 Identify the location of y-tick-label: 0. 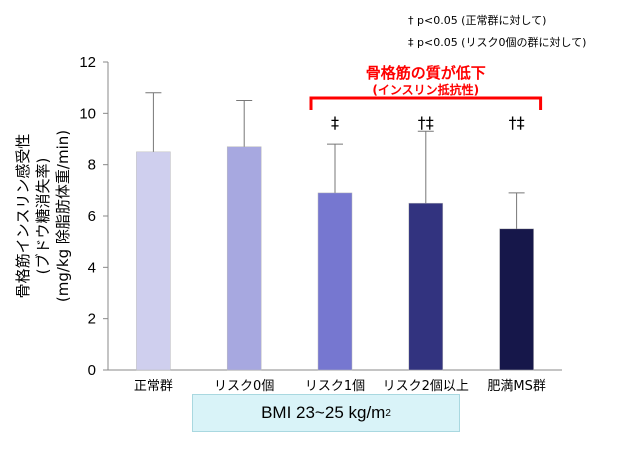
(92, 370).